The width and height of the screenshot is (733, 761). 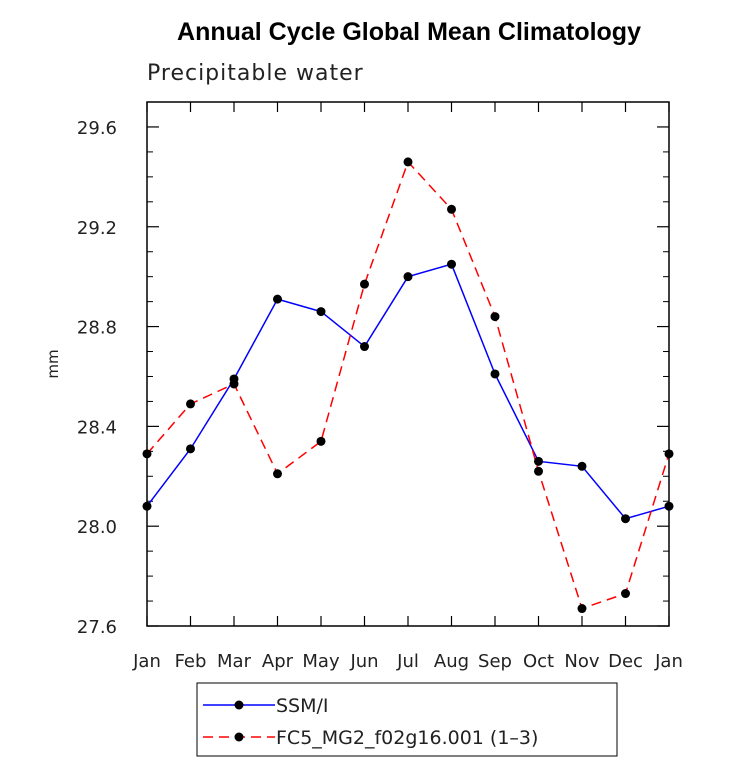 I want to click on legend-label-fc5: FC5_MG2_f02g16.001 (1–3), so click(x=407, y=738).